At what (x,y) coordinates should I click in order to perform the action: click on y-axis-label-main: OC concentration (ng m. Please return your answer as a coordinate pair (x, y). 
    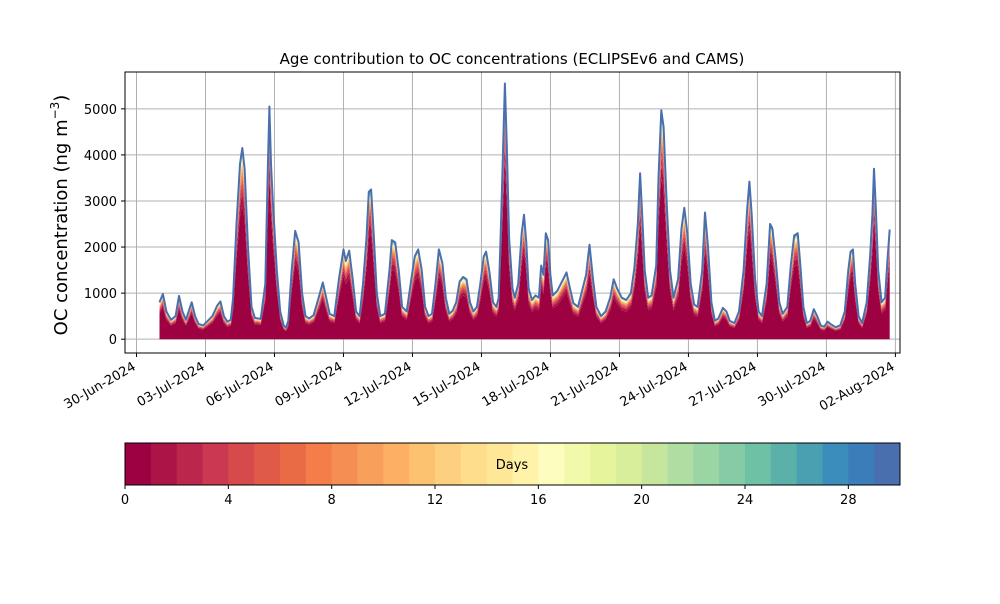
    Looking at the image, I should click on (61, 227).